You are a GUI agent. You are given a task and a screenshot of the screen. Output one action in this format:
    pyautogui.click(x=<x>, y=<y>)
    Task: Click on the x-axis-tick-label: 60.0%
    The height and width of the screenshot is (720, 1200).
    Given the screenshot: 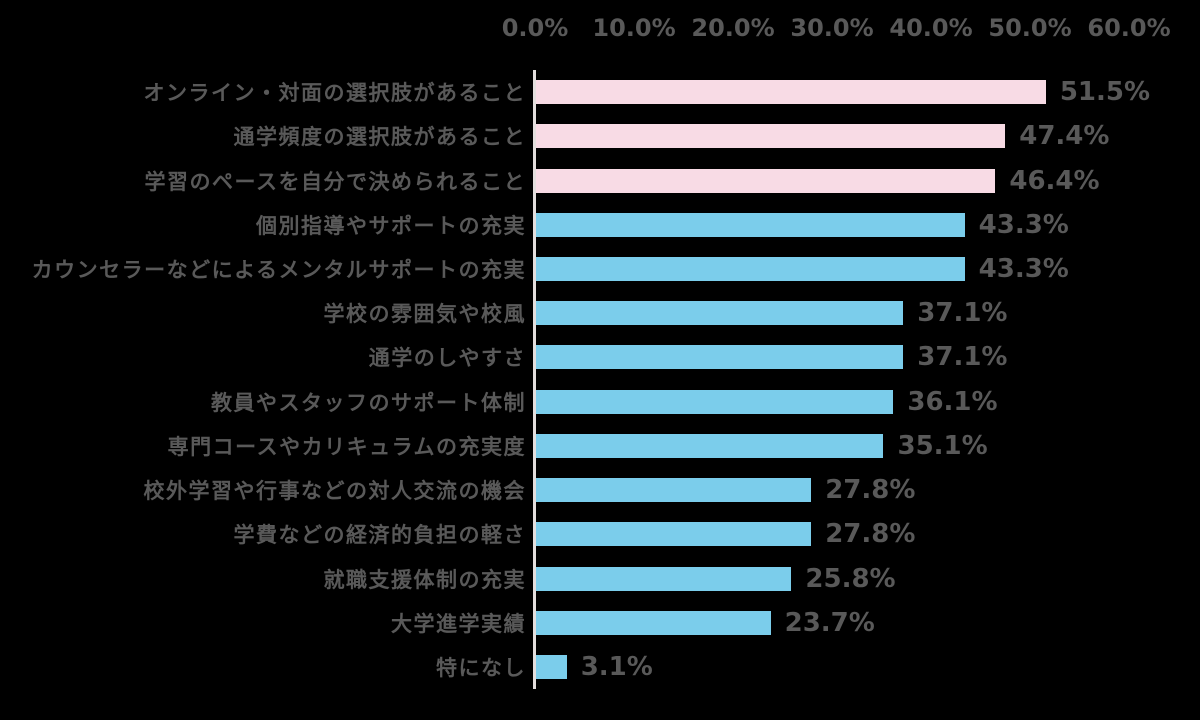 What is the action you would take?
    pyautogui.click(x=1129, y=28)
    